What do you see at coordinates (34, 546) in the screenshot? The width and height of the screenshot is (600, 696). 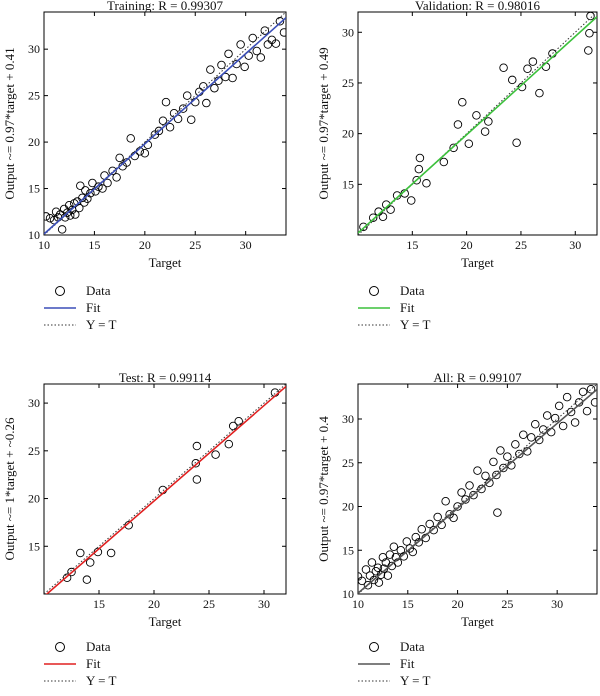 I see `y-tick-label: 15` at bounding box center [34, 546].